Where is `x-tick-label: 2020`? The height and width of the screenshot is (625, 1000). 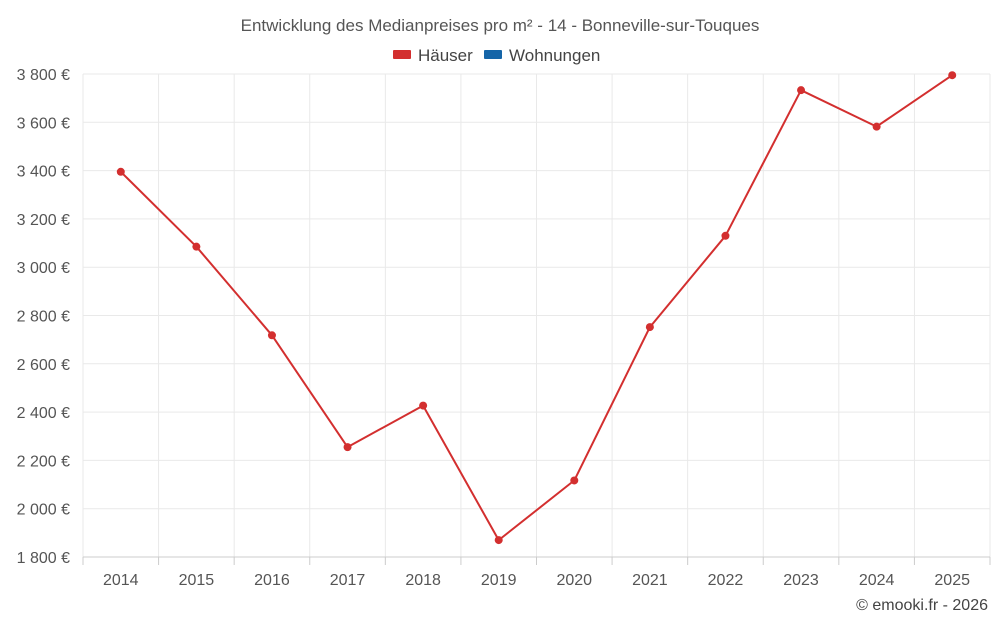 x-tick-label: 2020 is located at coordinates (574, 580).